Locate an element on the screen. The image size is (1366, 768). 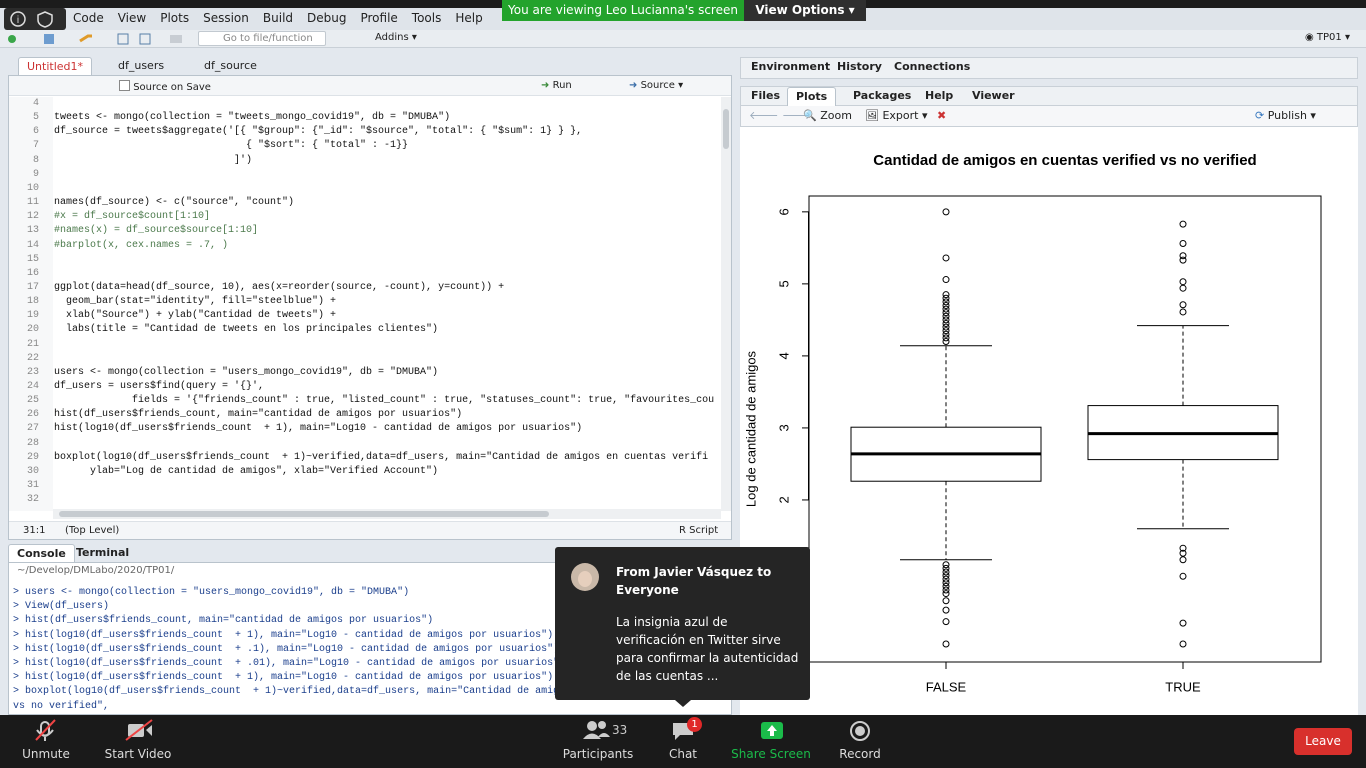
tab: Terminal is located at coordinates (103, 552).